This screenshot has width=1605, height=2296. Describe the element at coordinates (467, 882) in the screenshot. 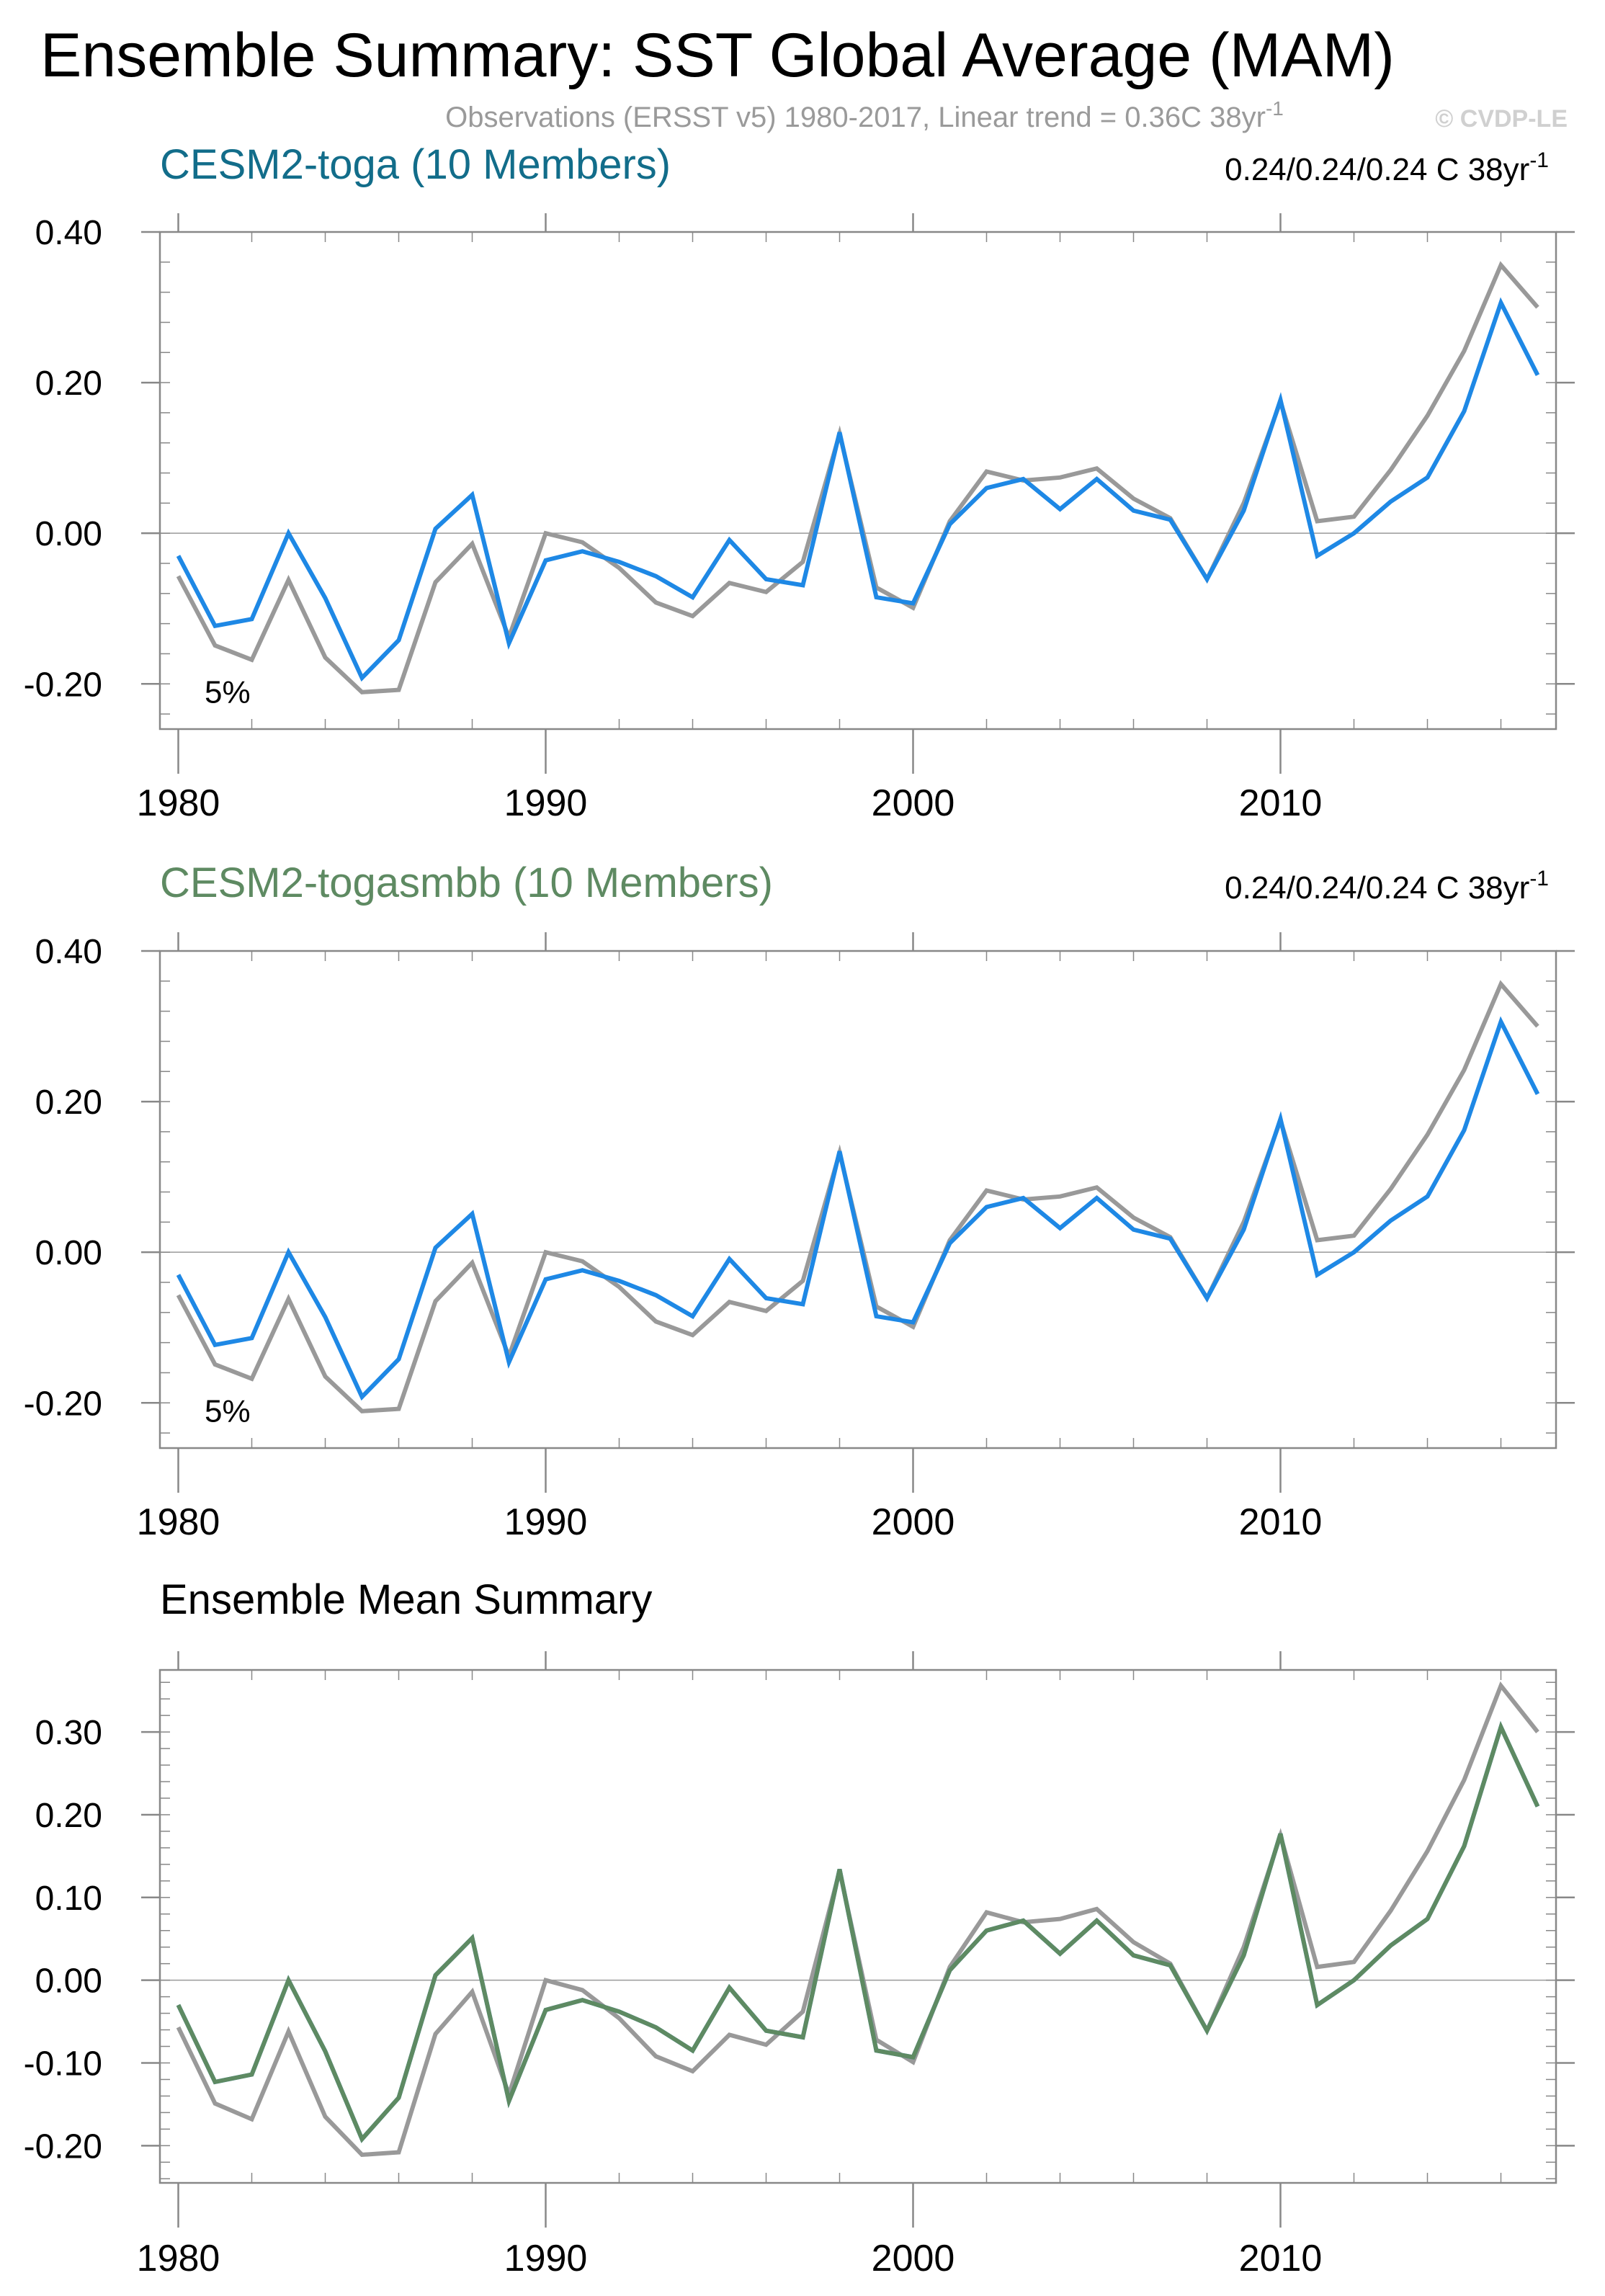

I see `panel-title: CESM2-togasmbb (10 Members)` at that location.